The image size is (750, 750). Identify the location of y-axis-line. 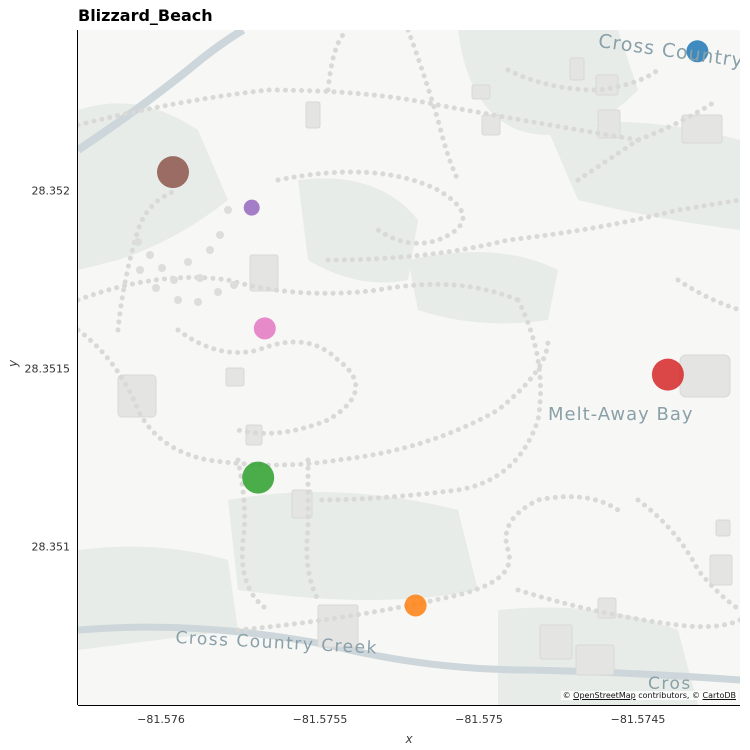
(77, 367).